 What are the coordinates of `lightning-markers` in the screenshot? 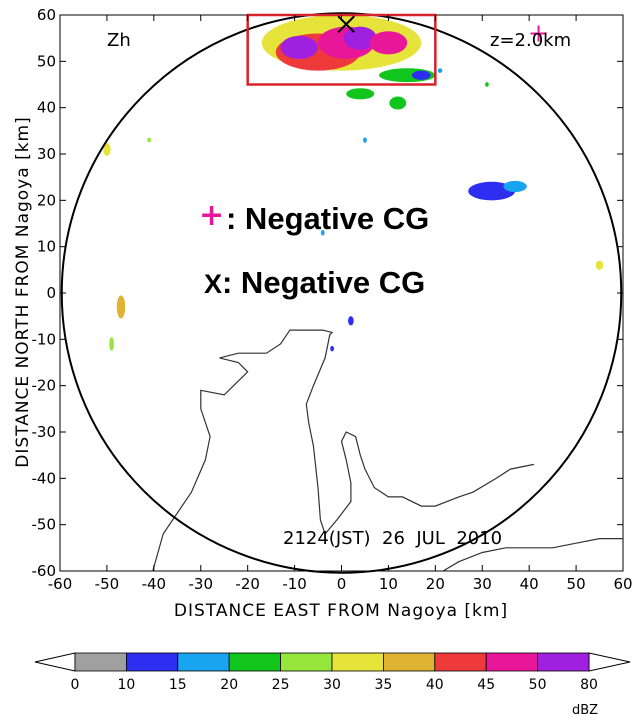 It's located at (442, 28).